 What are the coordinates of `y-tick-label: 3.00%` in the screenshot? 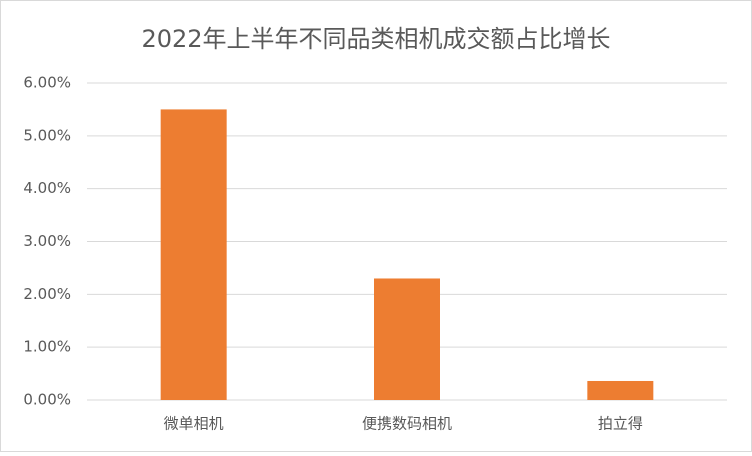 It's located at (47, 241).